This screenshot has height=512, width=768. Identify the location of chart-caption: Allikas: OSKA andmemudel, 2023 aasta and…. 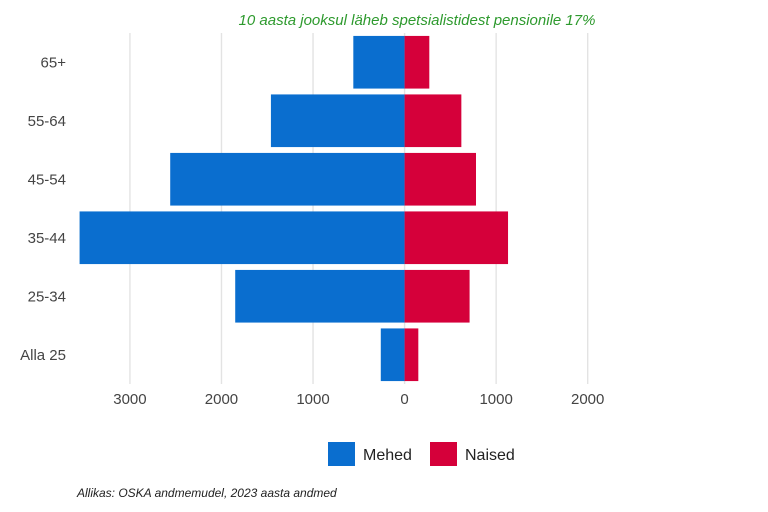
(206, 493).